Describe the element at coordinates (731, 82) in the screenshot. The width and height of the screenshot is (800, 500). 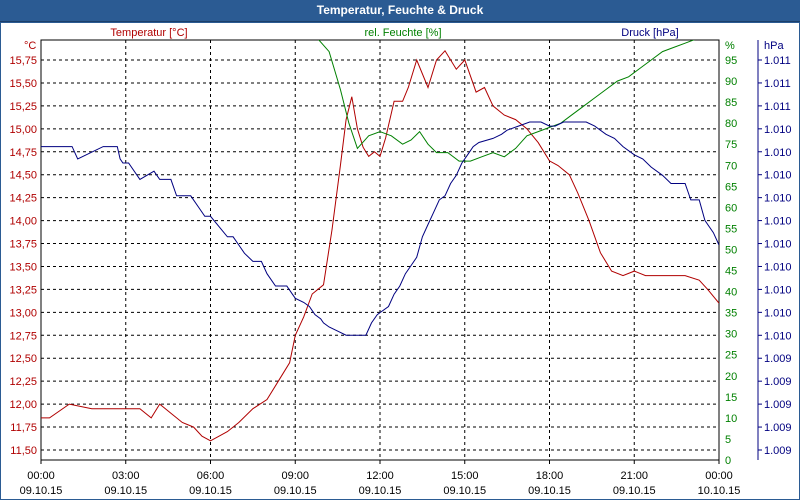
I see `humidity-tick-label: 90` at that location.